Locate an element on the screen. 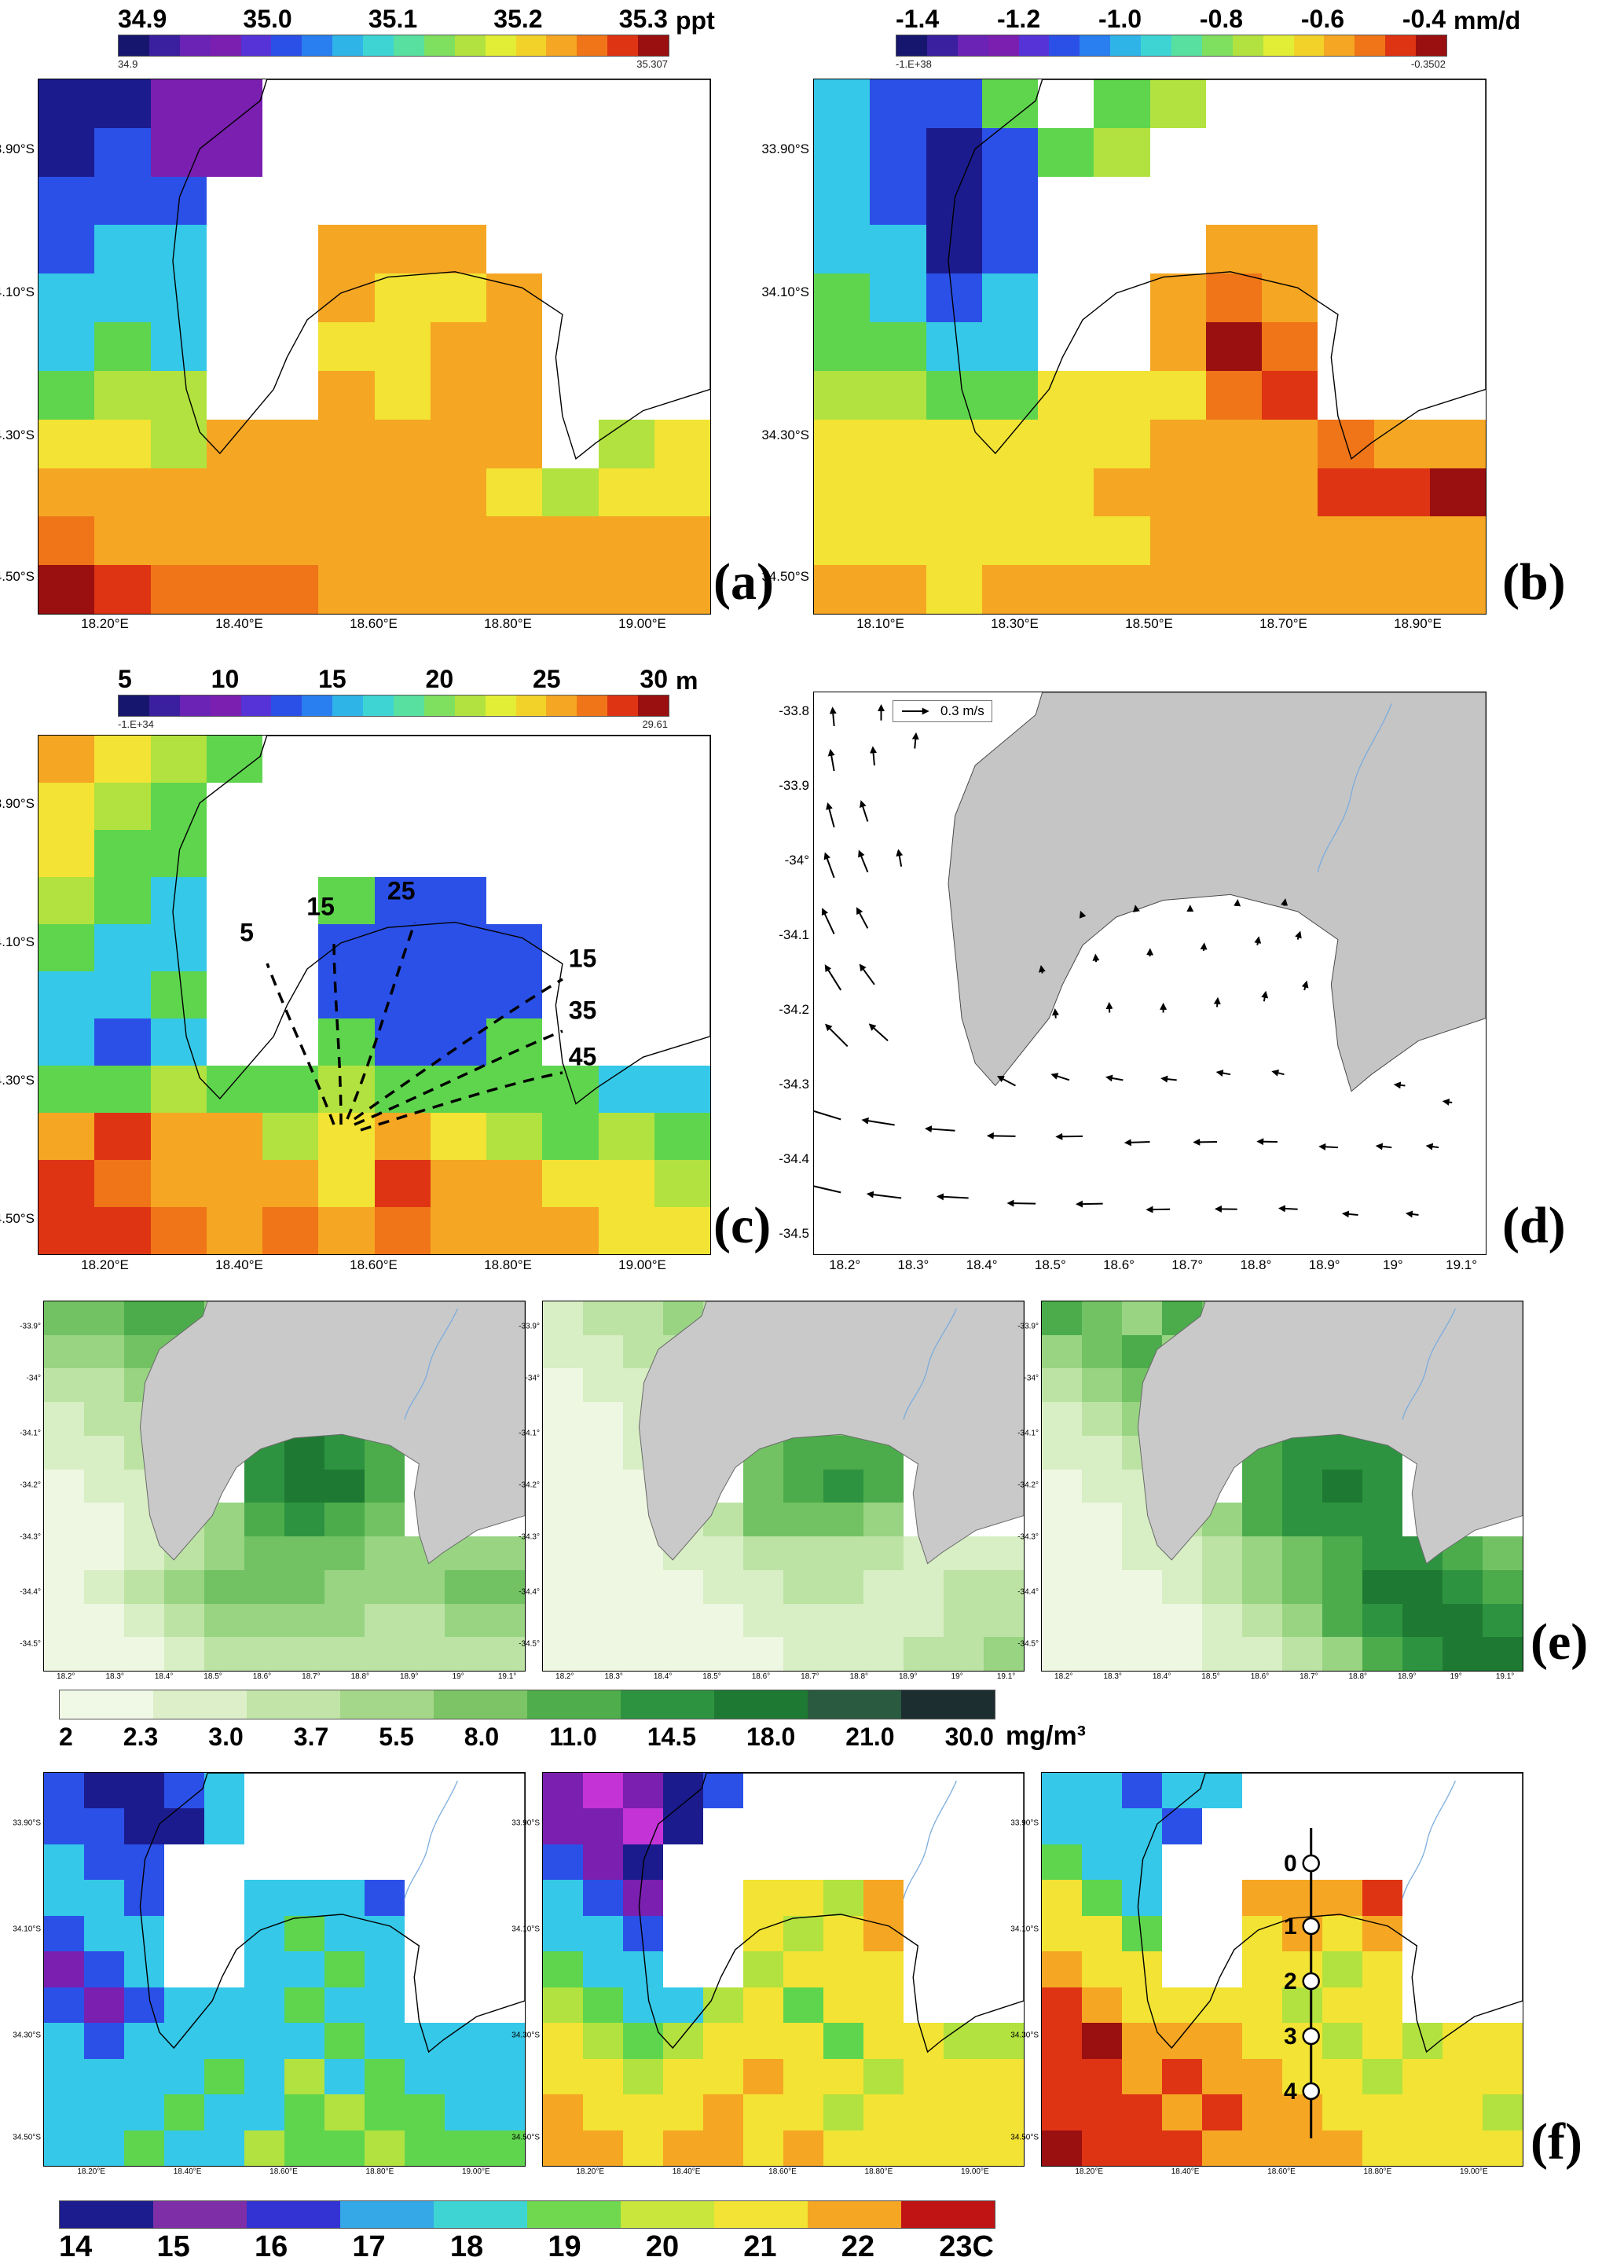 This screenshot has width=1624, height=2268. tick-label: -0.8 is located at coordinates (1222, 19).